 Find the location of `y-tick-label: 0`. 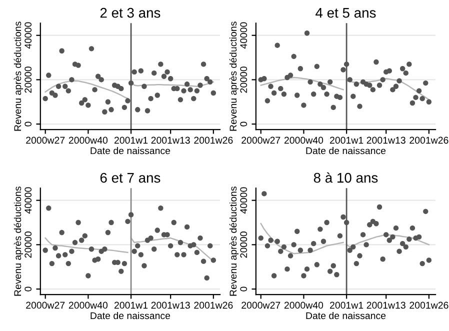

y-tick-label: 0 is located at coordinates (244, 124).